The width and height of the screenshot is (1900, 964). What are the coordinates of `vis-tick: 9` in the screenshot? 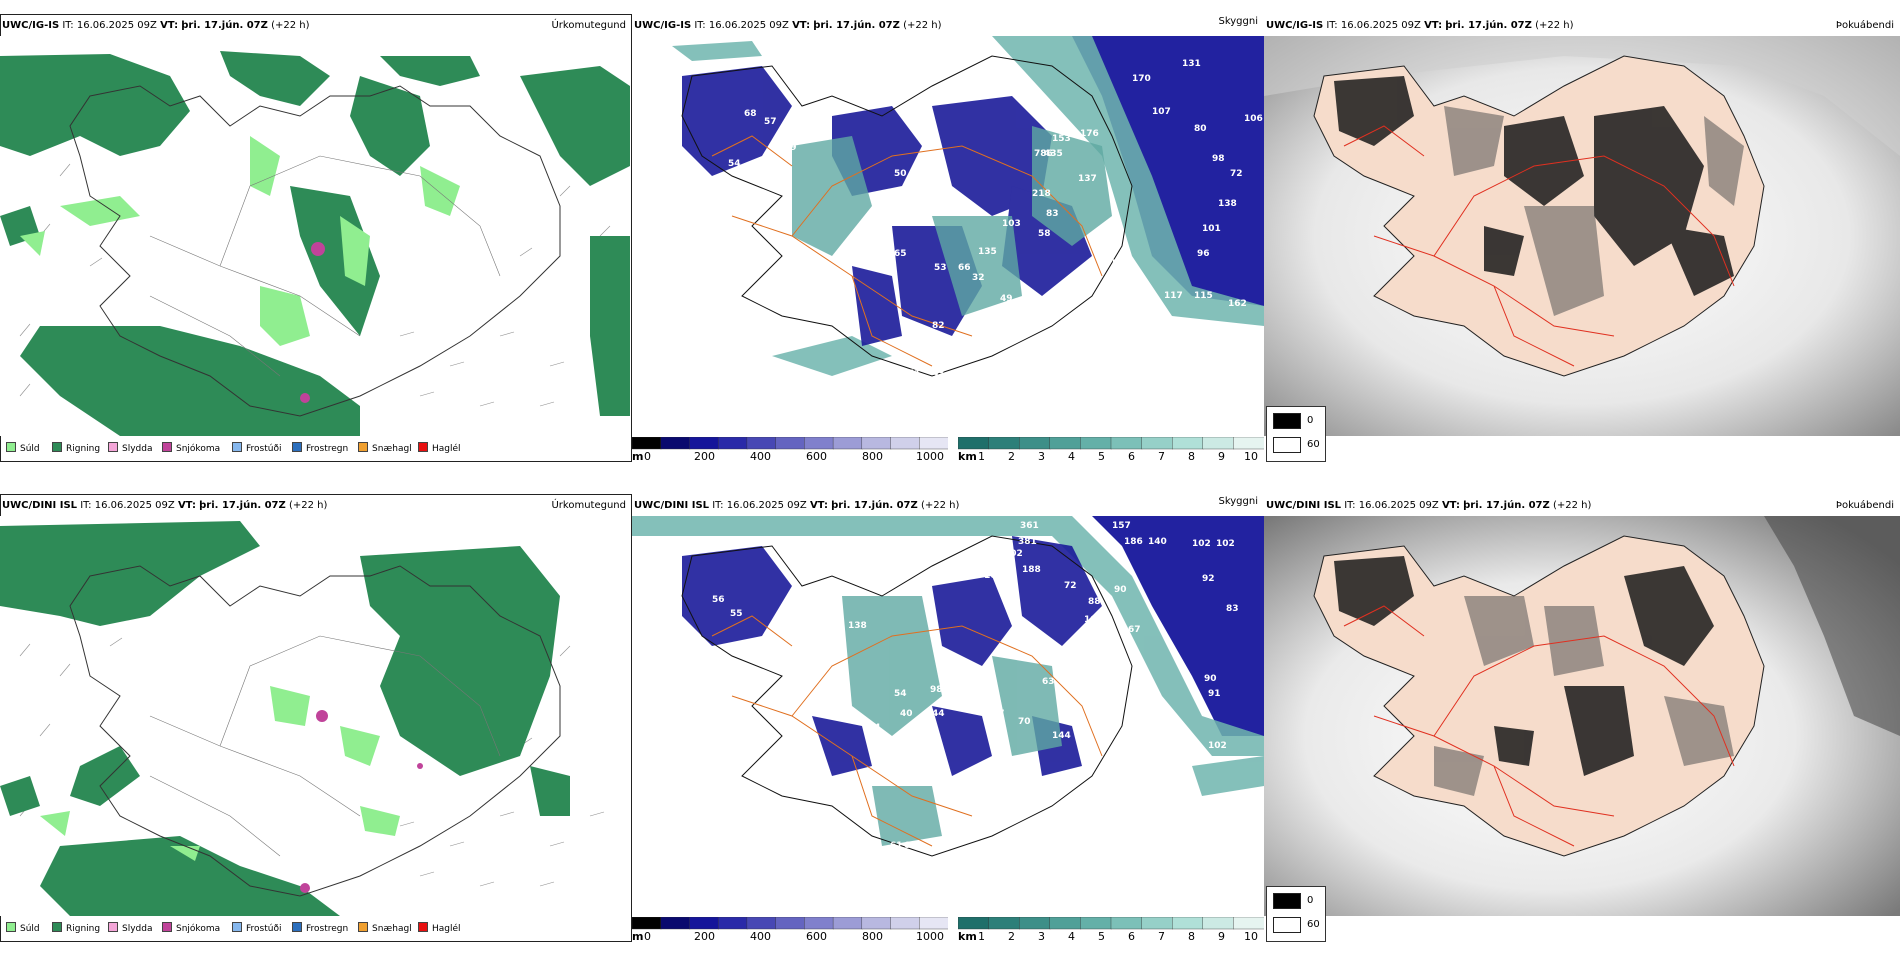 It's located at (1221, 456).